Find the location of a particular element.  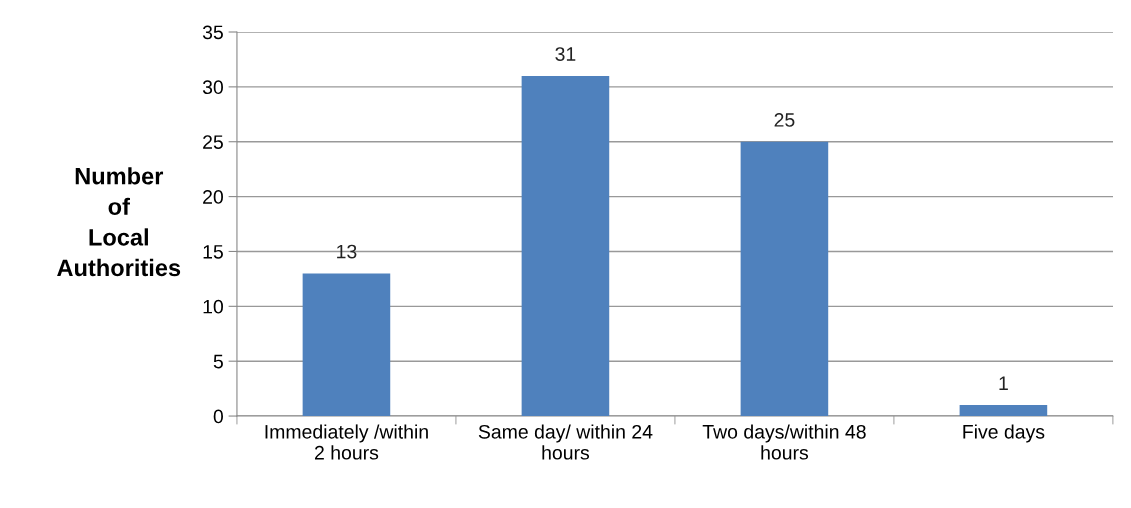

y-tick-label: 10 is located at coordinates (213, 306).